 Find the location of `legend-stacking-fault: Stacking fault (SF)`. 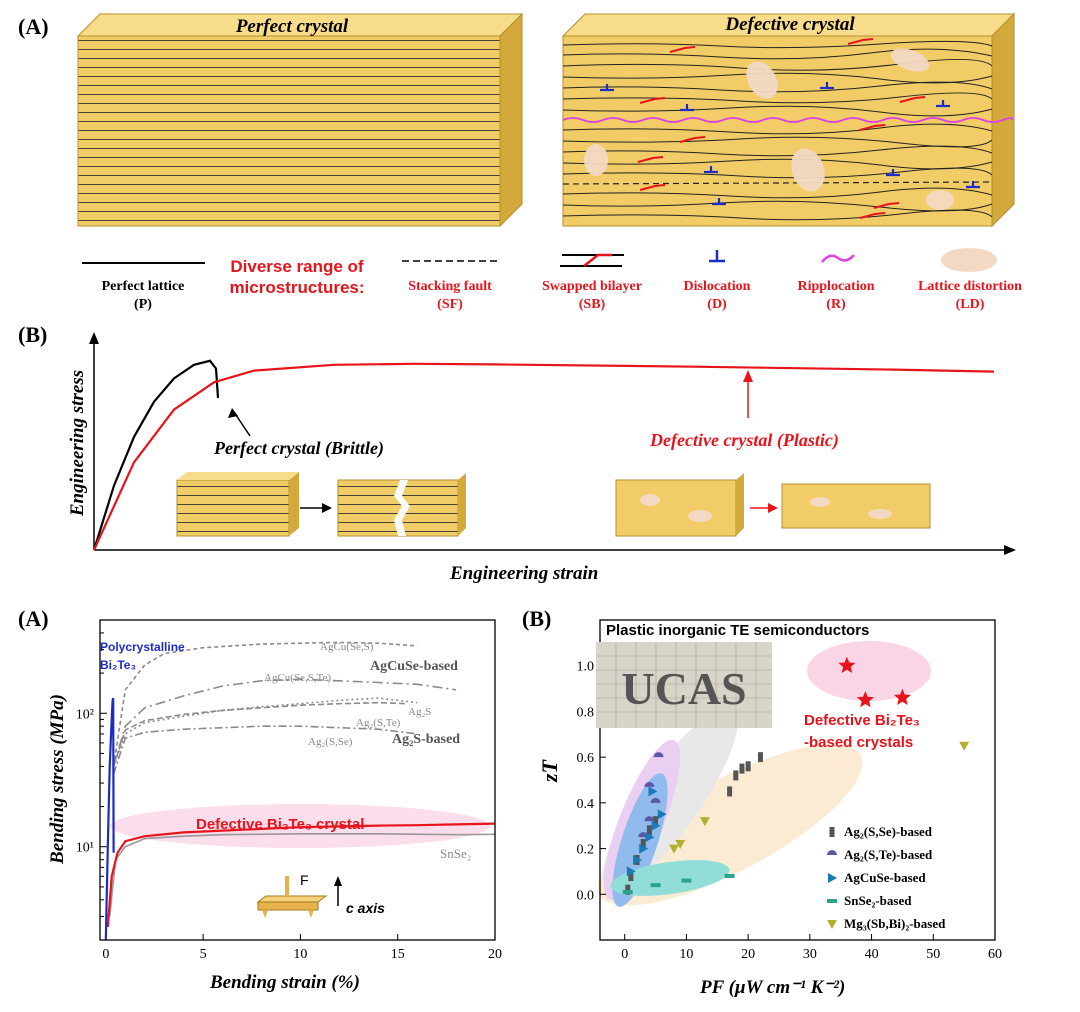

legend-stacking-fault: Stacking fault (SF) is located at coordinates (450, 296).